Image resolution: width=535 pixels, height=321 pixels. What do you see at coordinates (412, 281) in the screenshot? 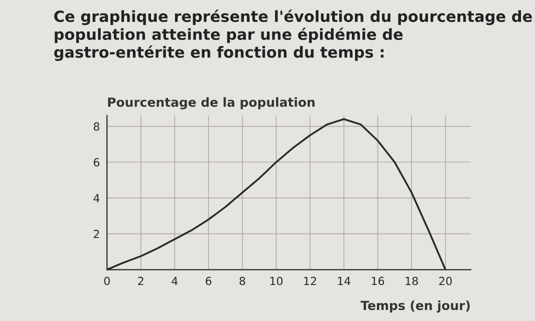
I see `x-tick-label: 18` at bounding box center [412, 281].